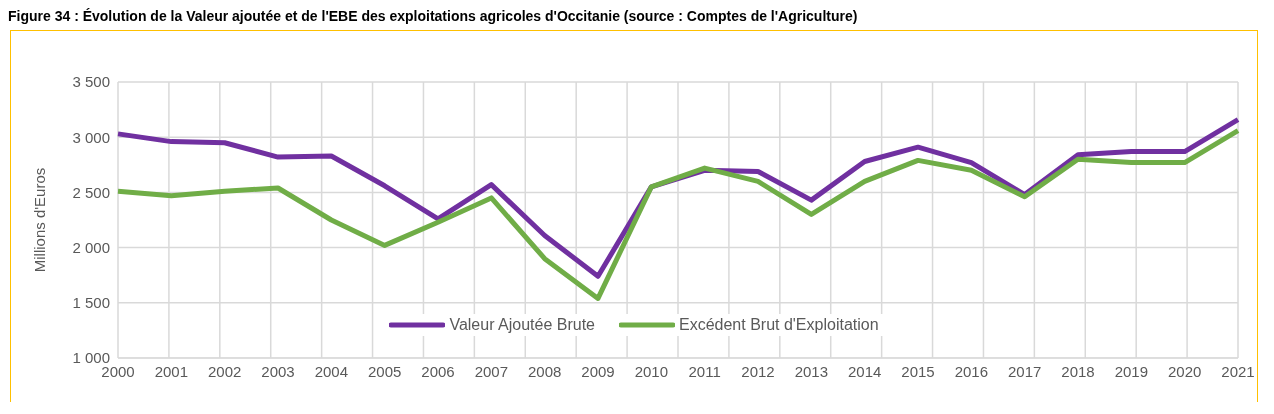  What do you see at coordinates (864, 371) in the screenshot?
I see `x-tick-label: 2014` at bounding box center [864, 371].